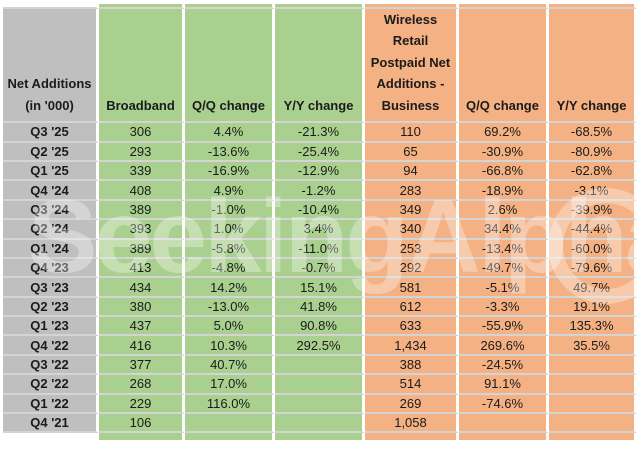 This screenshot has height=474, width=640. I want to click on table-cell: -13.6%, so click(230, 152).